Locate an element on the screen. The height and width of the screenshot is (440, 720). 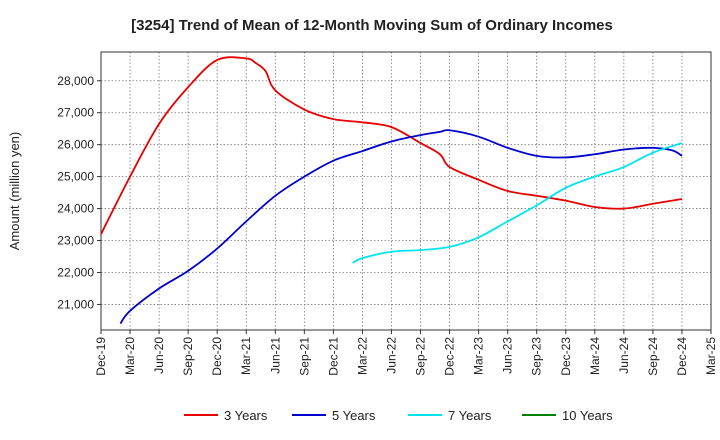
x-tick-label: Dec-23 is located at coordinates (566, 356).